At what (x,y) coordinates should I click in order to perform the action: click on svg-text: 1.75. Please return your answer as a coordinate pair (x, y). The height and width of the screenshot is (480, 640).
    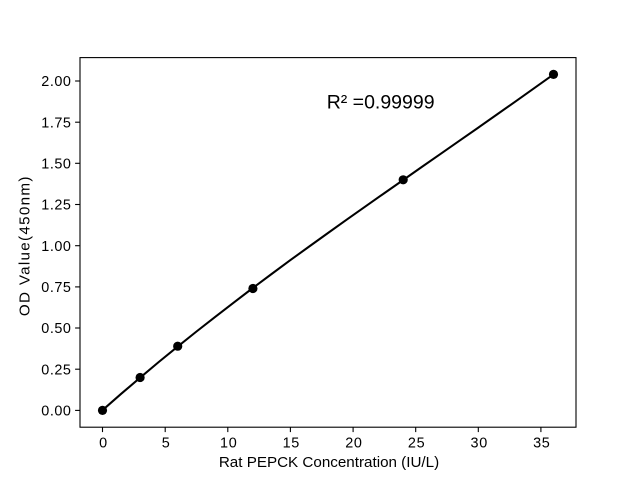
    Looking at the image, I should click on (56, 123).